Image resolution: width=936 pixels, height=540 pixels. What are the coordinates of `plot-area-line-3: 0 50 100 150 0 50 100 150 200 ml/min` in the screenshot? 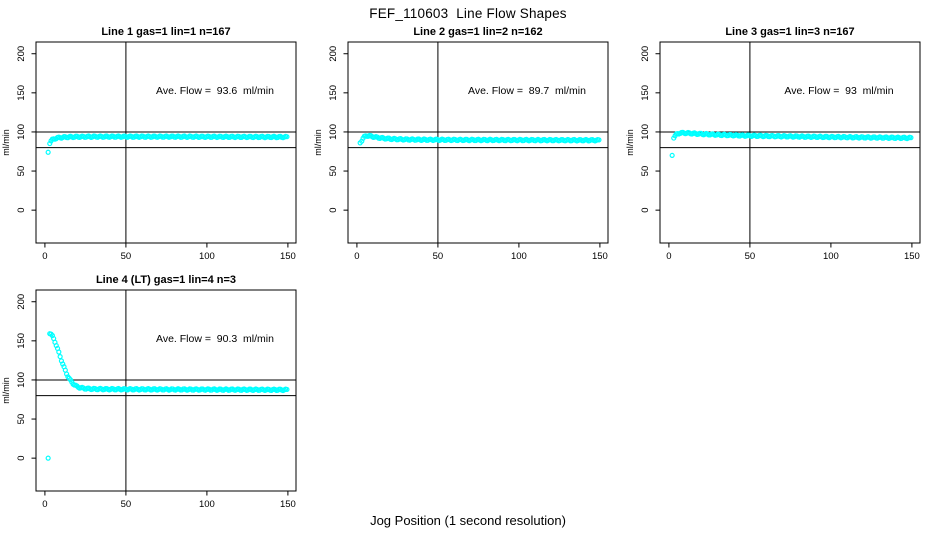 It's located at (773, 151).